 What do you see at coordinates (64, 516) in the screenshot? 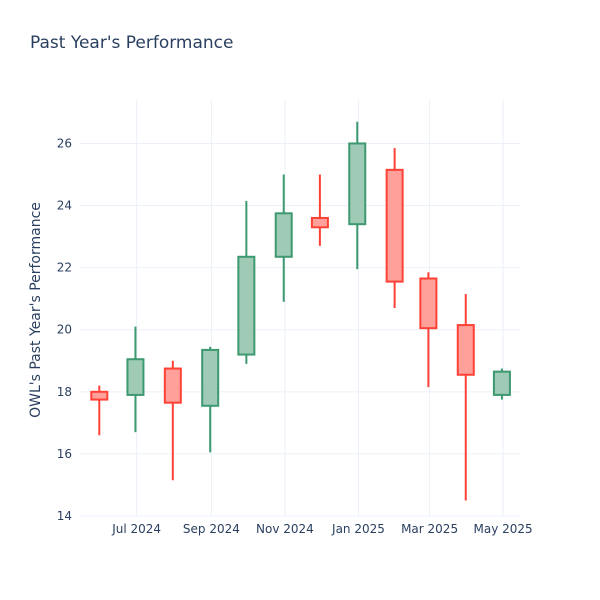
I see `y-tick-label: 14` at bounding box center [64, 516].